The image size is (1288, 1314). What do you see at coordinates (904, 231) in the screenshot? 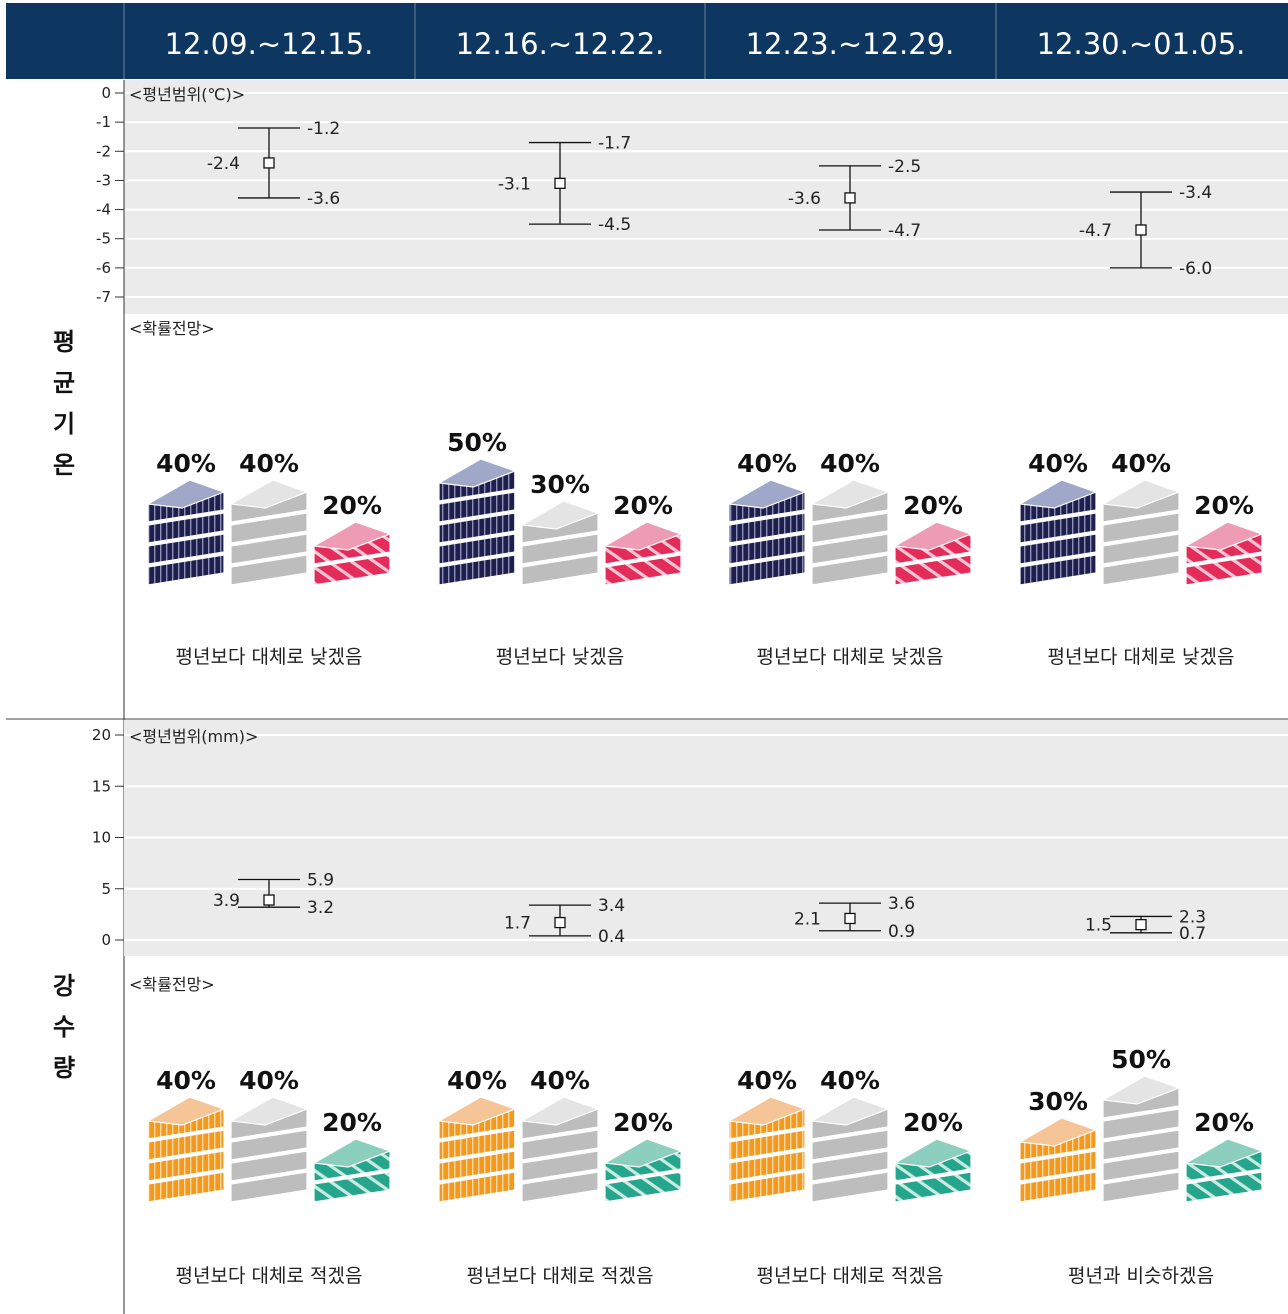
I see `lower-value-label: -4.7` at bounding box center [904, 231].